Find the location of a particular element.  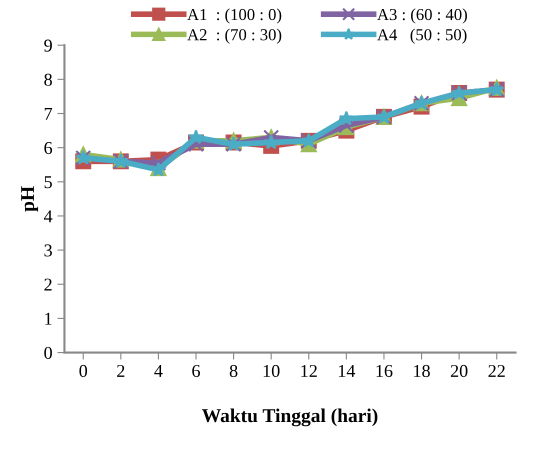

x-tick-label: 10 is located at coordinates (272, 371).